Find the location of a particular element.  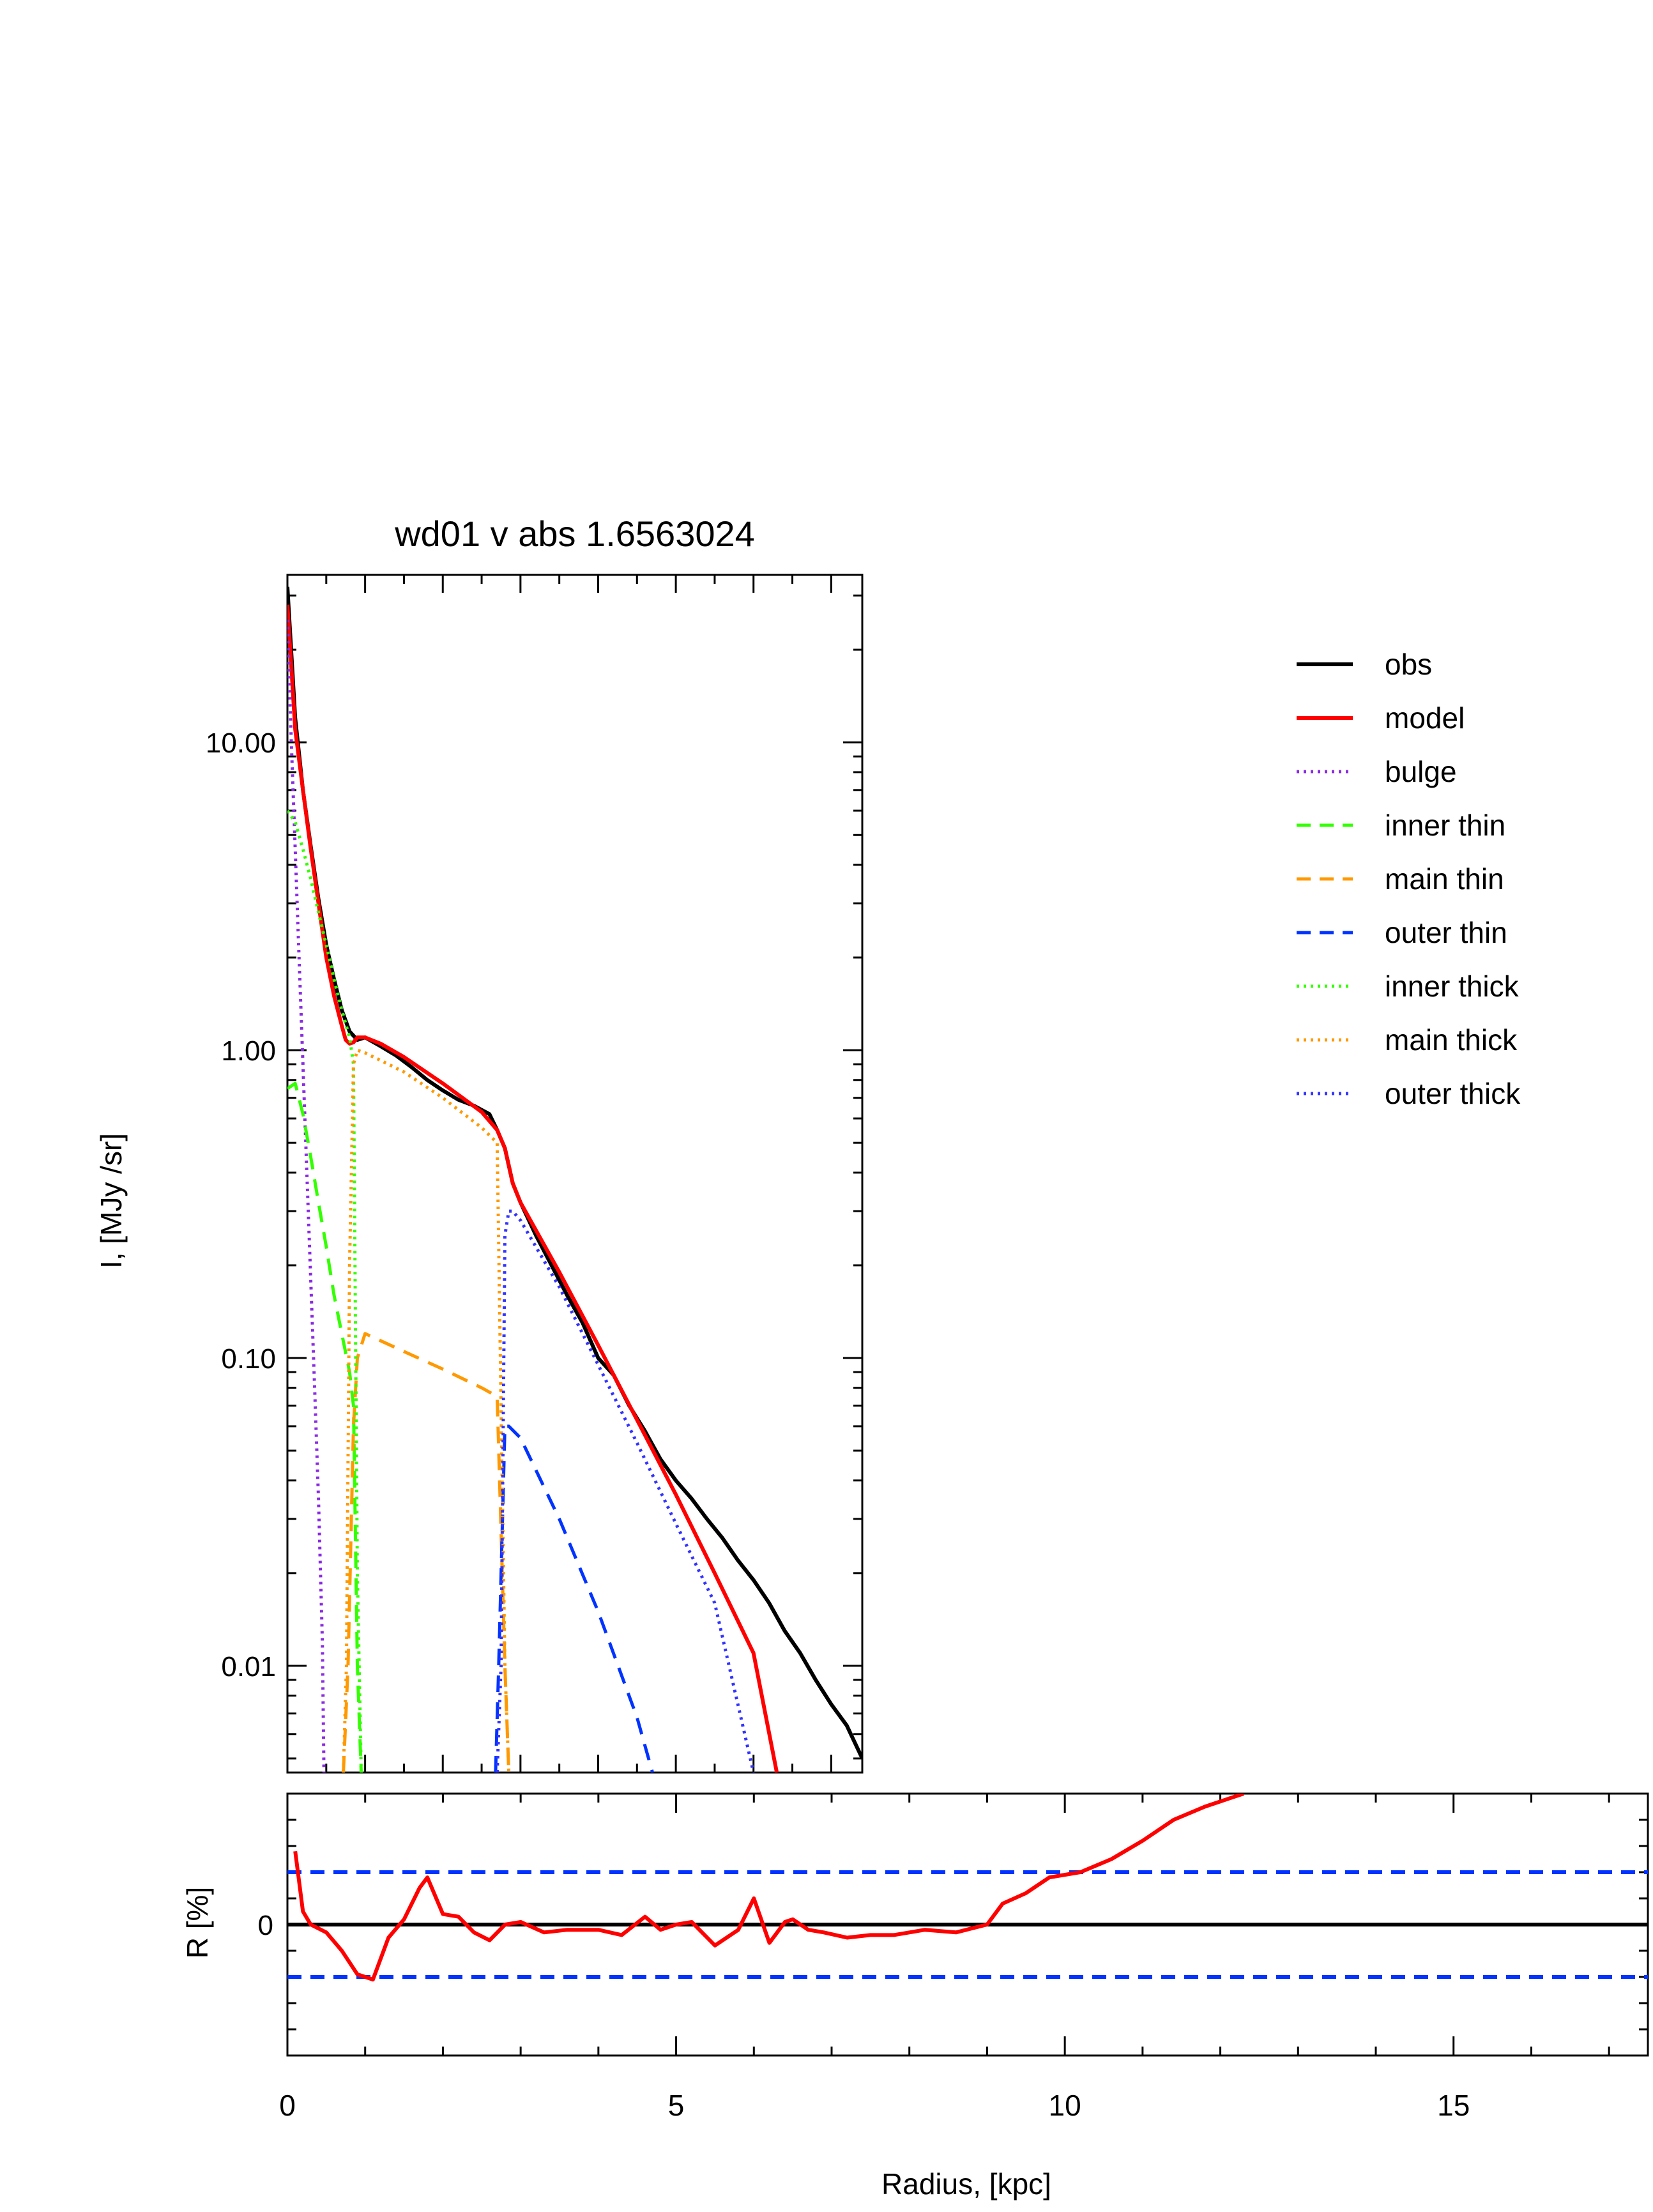

legend-label-inner-thin: inner thin is located at coordinates (1445, 825).